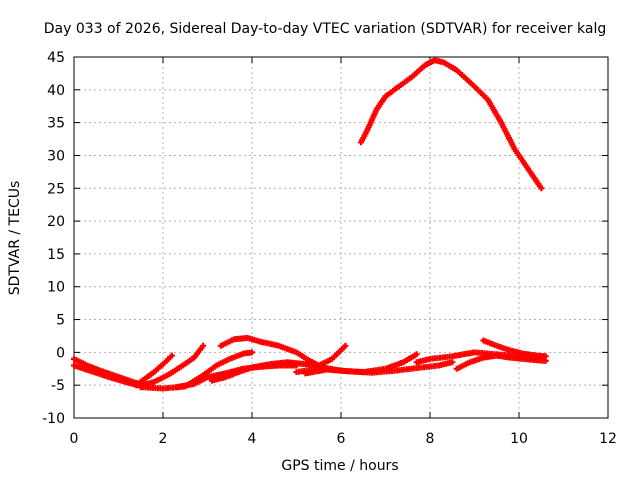 Image resolution: width=640 pixels, height=480 pixels. Describe the element at coordinates (56, 255) in the screenshot. I see `y-tick-label: 15` at that location.